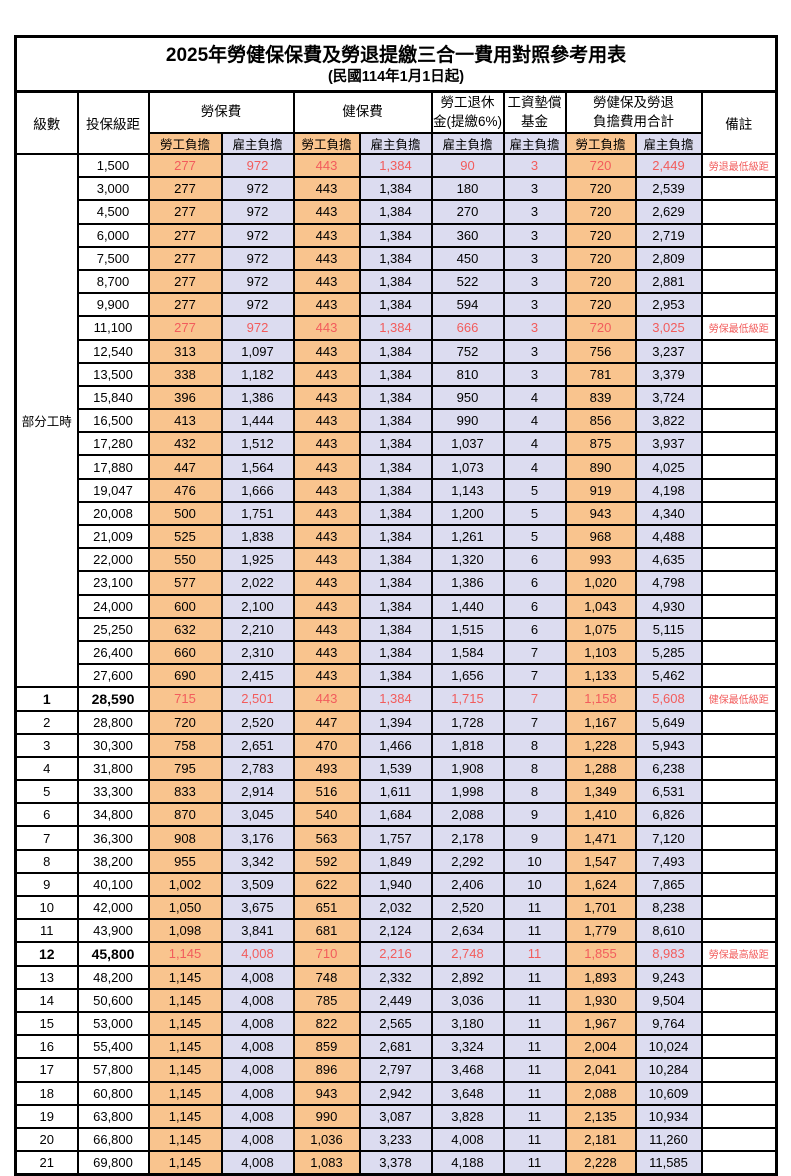 This screenshot has width=791, height=1176. I want to click on table-title-block: 2025年勞健保保費及勞退提繳三合一費用對照參考用表 (民國114年1月1日起), so click(396, 64).